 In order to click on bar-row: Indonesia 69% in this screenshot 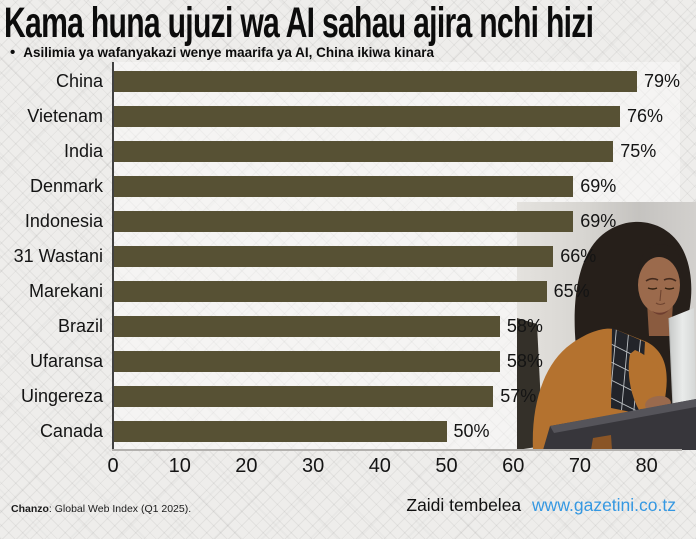, I will do `click(348, 221)`.